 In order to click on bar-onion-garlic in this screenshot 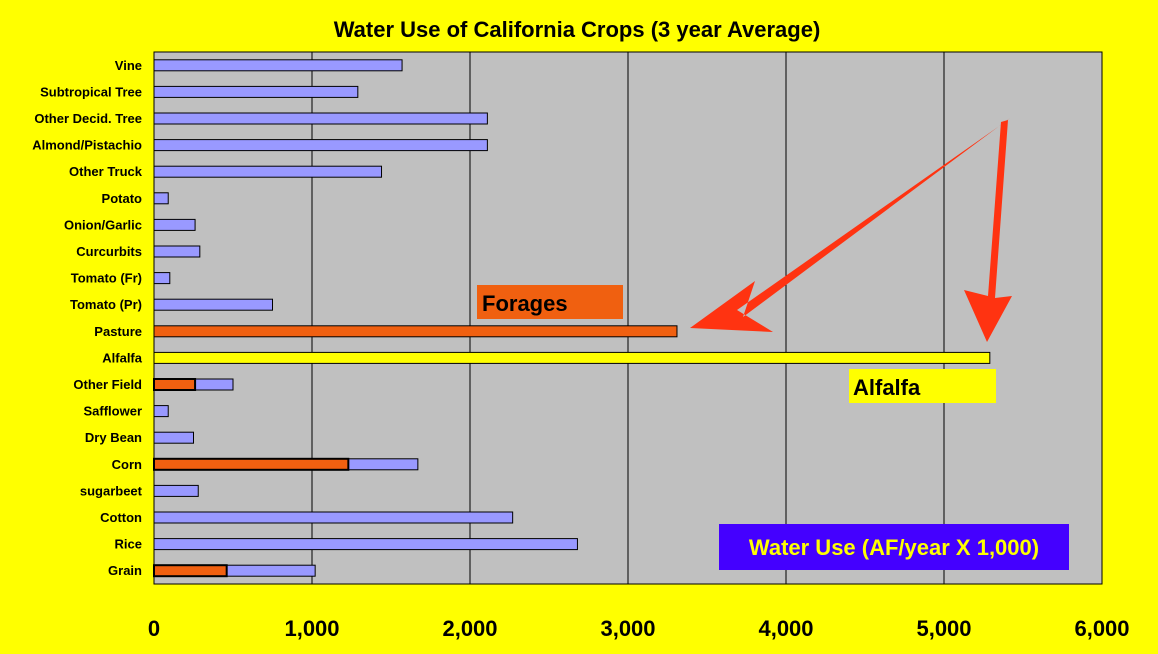, I will do `click(174, 224)`.